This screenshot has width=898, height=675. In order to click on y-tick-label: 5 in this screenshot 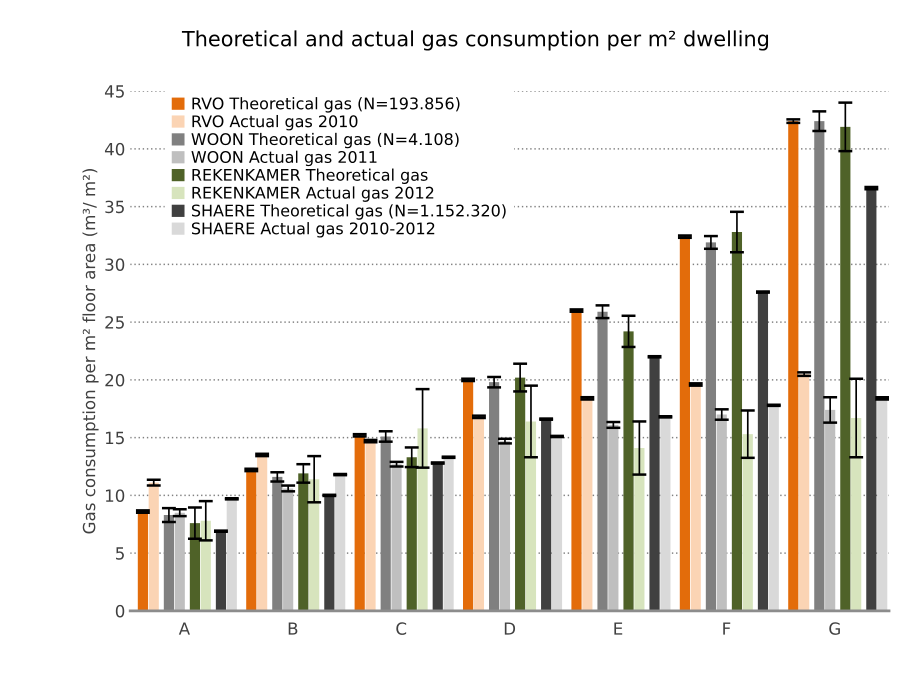, I will do `click(120, 553)`.